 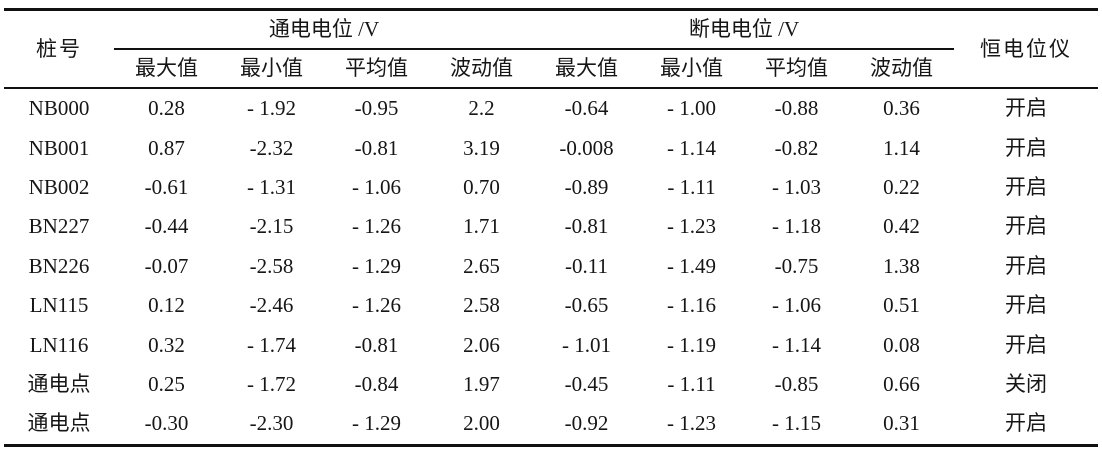 What do you see at coordinates (481, 383) in the screenshot?
I see `on-fluctuation-value-cell: 1.97` at bounding box center [481, 383].